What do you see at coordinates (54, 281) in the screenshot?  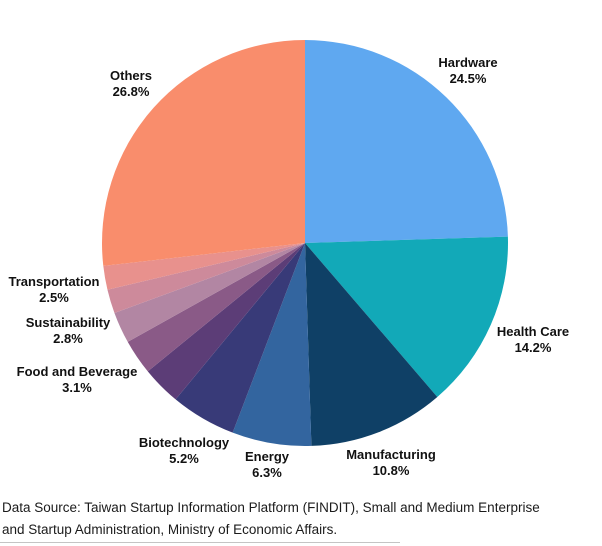 I see `pie-label-name: Transportation` at bounding box center [54, 281].